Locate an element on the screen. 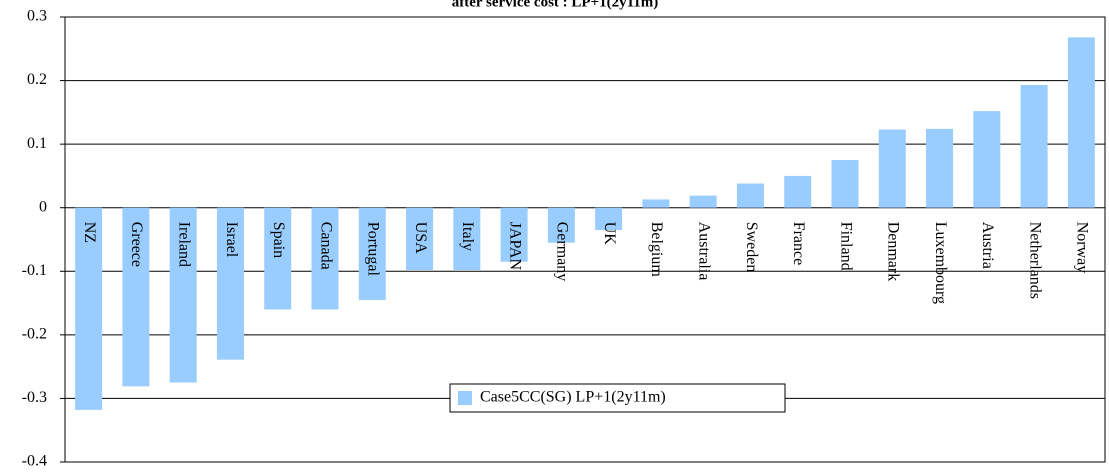  y-tick-label: 0.1 is located at coordinates (37, 143).